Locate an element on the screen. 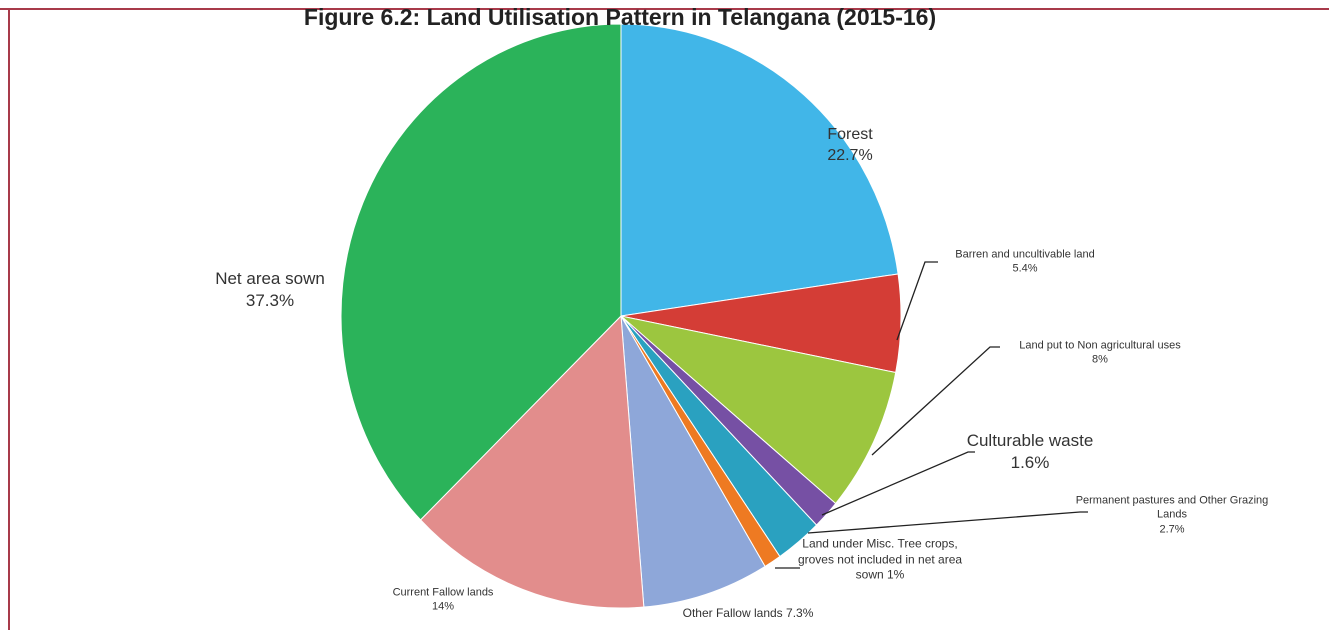  slice-label: Barren and uncultivable land 5.4% is located at coordinates (1025, 262).